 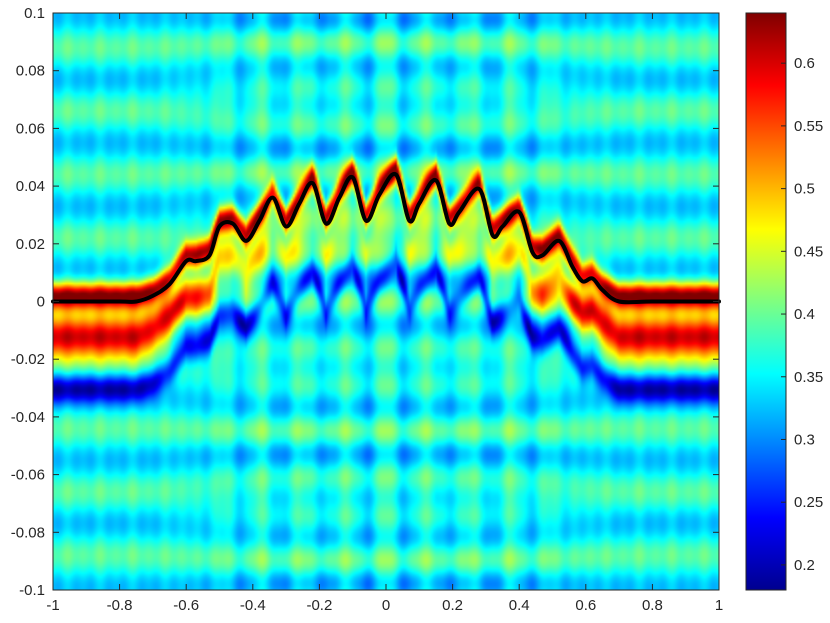 I want to click on colorbar-tick-label: 0.2, so click(x=804, y=565).